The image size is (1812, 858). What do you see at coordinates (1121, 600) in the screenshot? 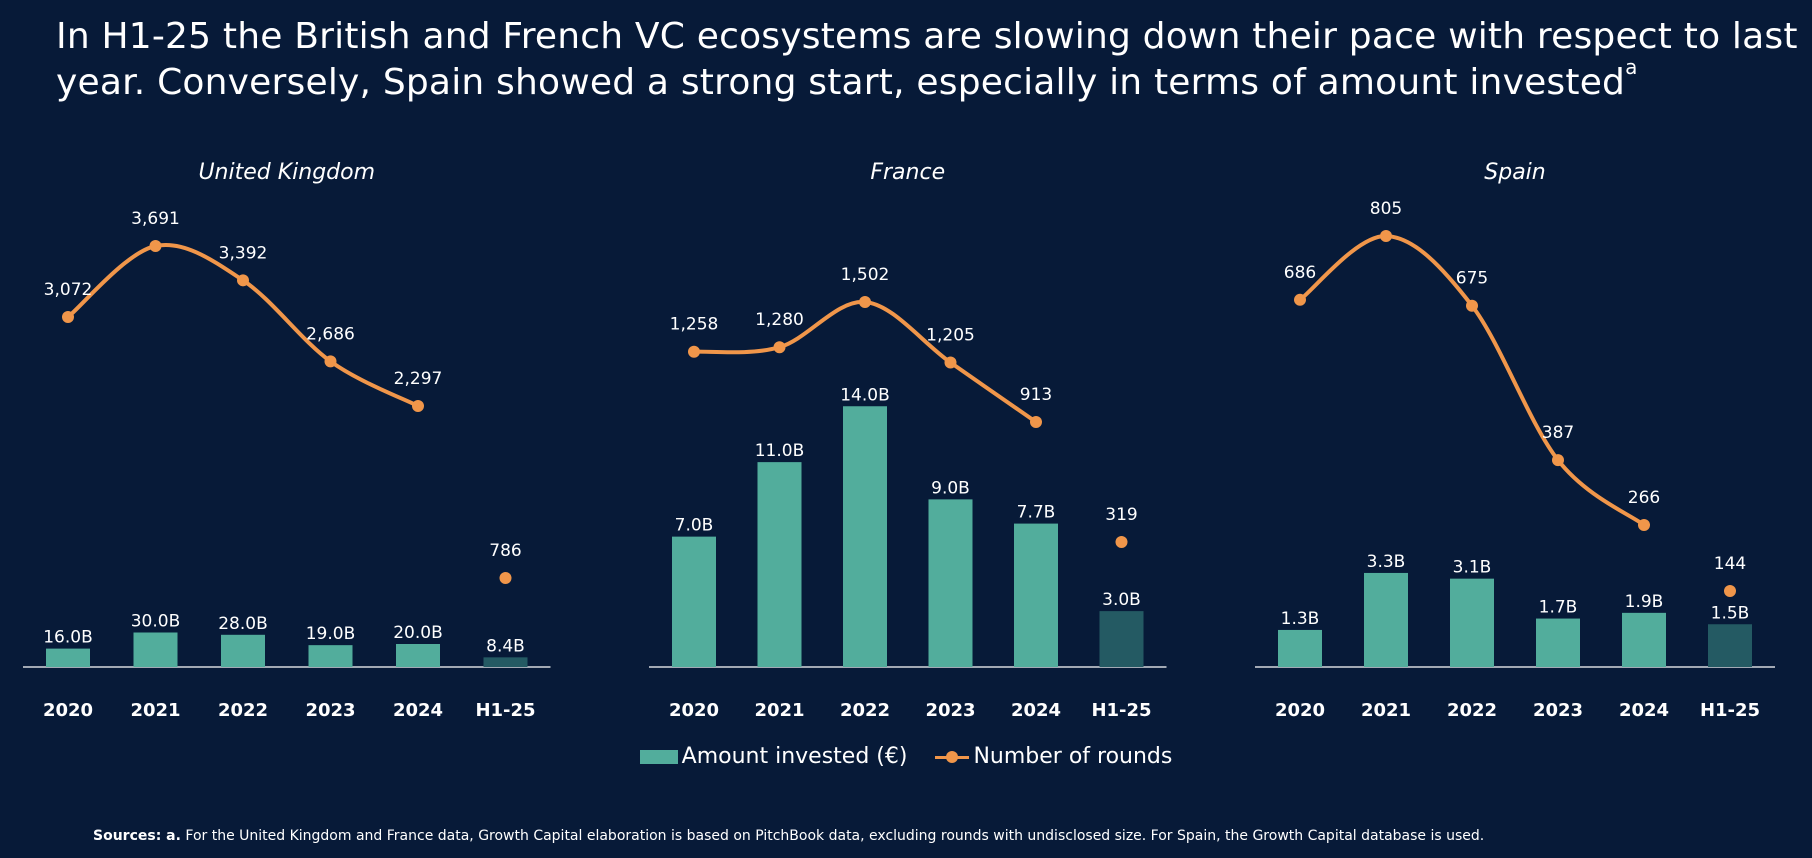
I see `bar-value-label: 3.0B` at bounding box center [1121, 600].